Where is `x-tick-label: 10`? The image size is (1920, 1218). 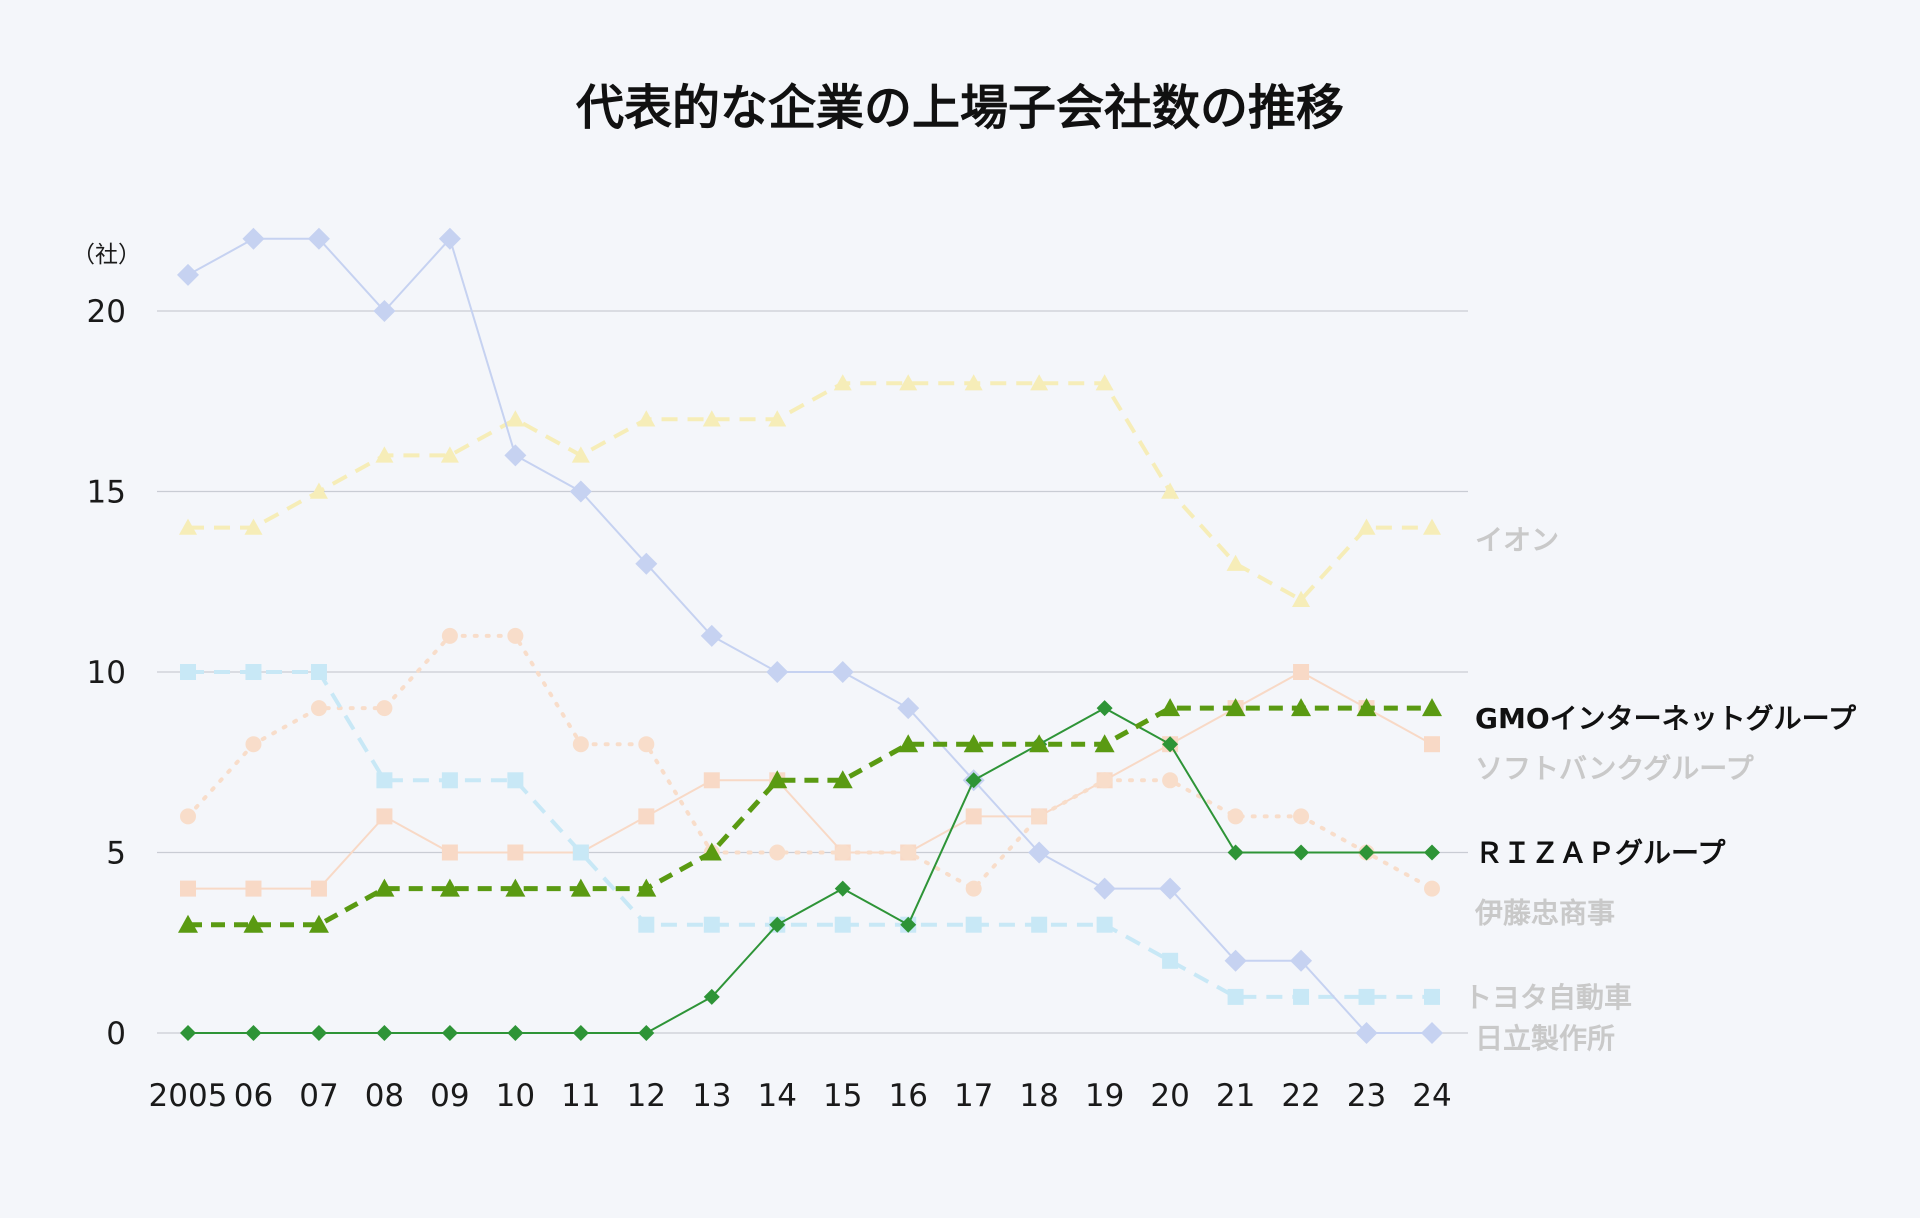
x-tick-label: 10 is located at coordinates (515, 1096).